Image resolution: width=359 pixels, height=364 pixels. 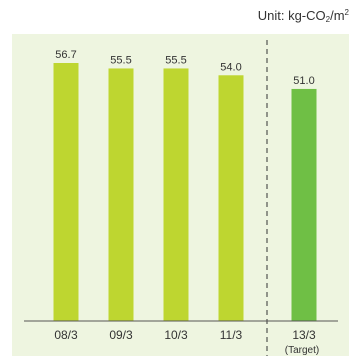 What do you see at coordinates (176, 335) in the screenshot?
I see `x-tick-label-10-3: 10/3` at bounding box center [176, 335].